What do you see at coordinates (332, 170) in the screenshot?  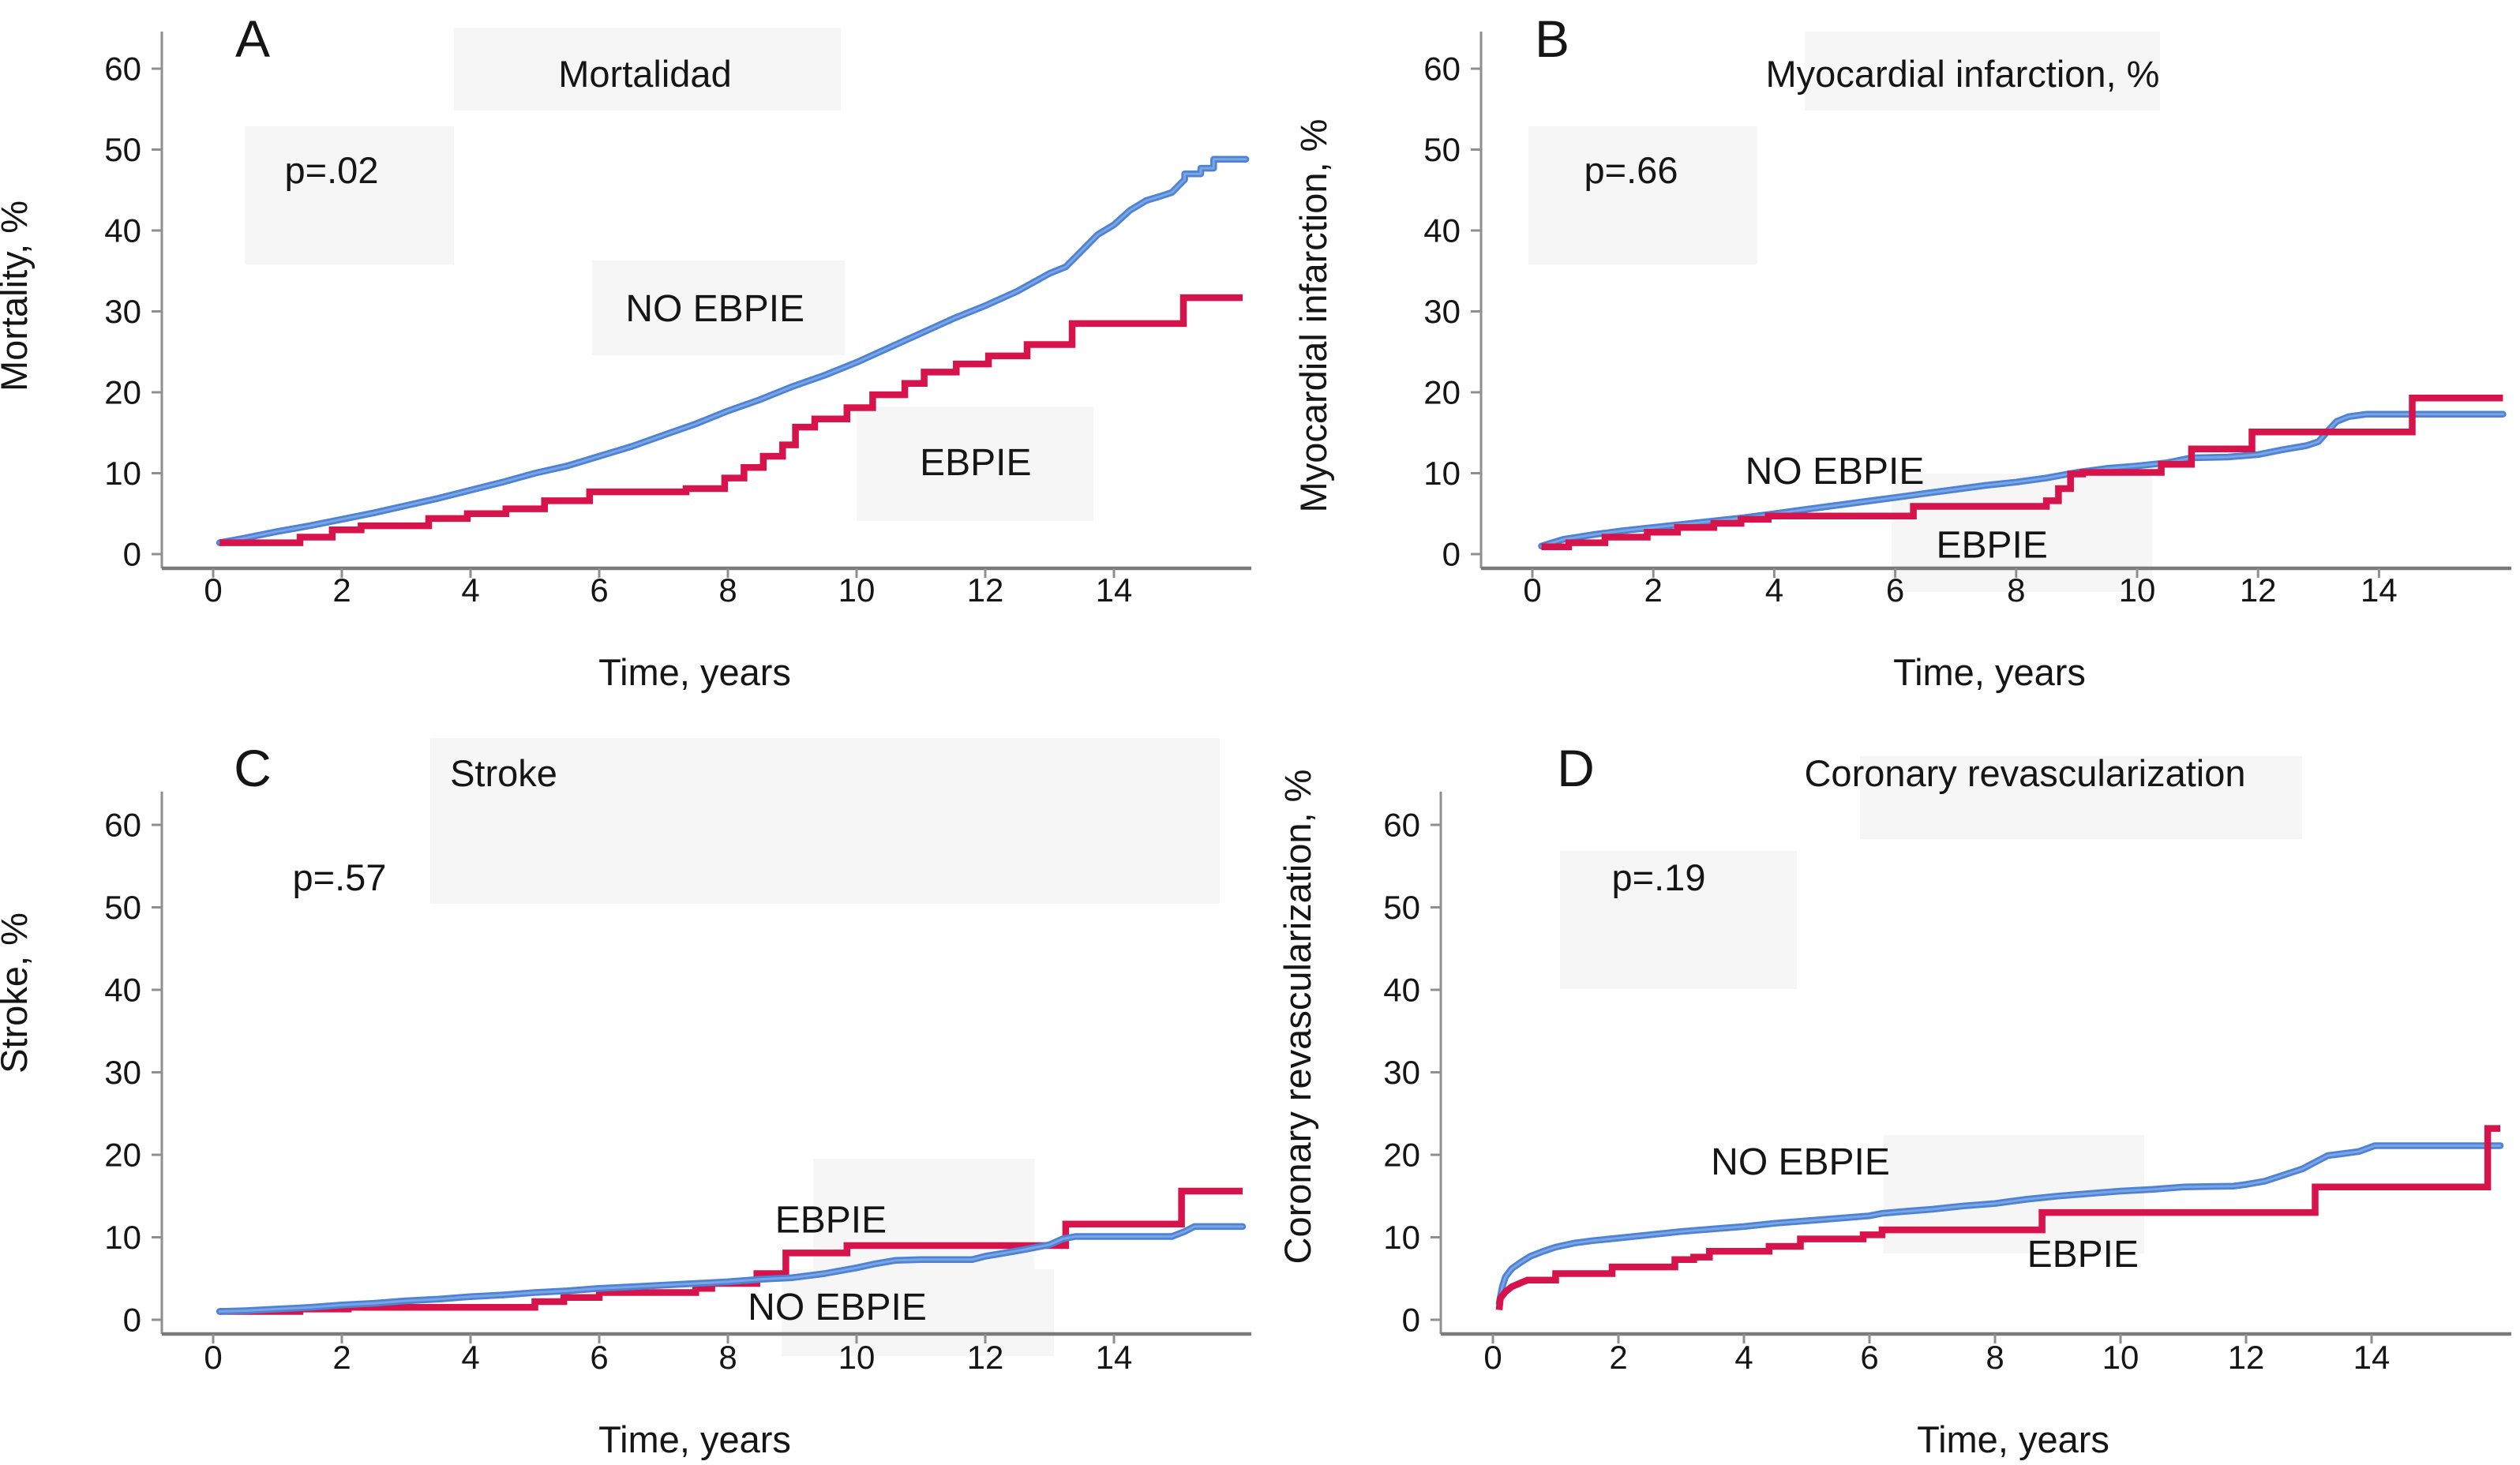 I see `p-value-label: p=.02` at bounding box center [332, 170].